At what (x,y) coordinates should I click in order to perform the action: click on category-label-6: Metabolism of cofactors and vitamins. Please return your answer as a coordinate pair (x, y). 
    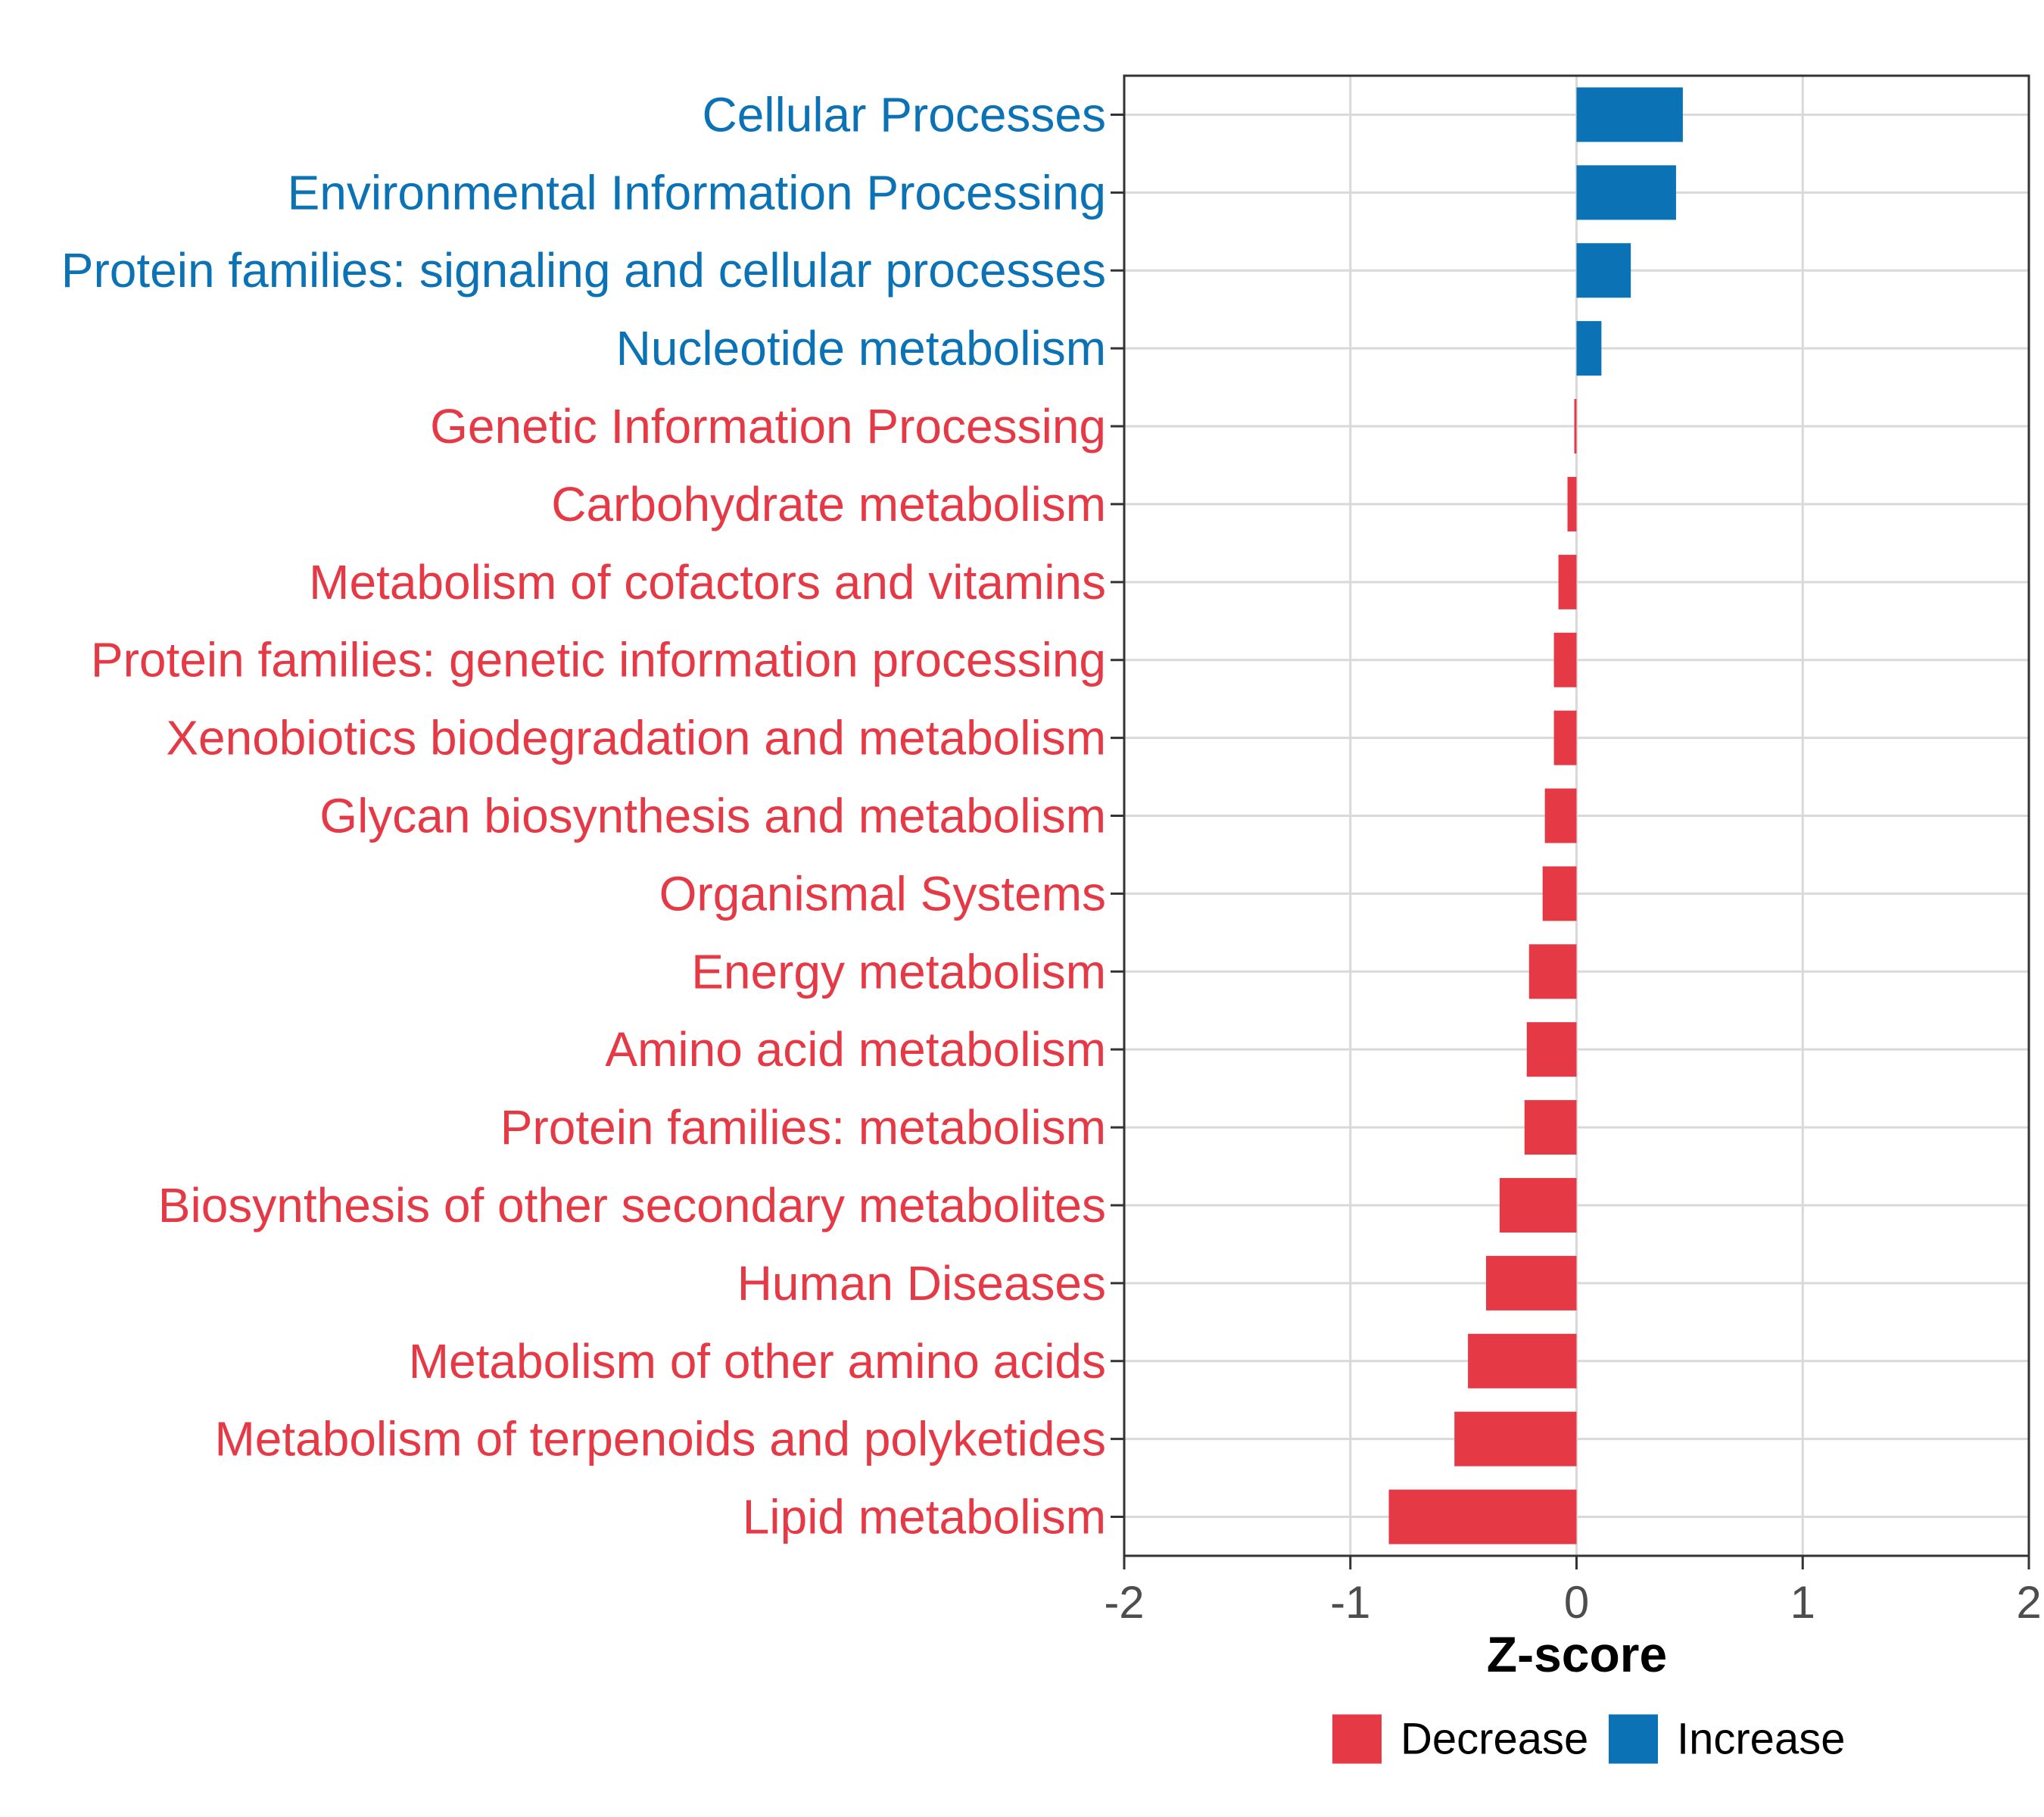
    Looking at the image, I should click on (707, 582).